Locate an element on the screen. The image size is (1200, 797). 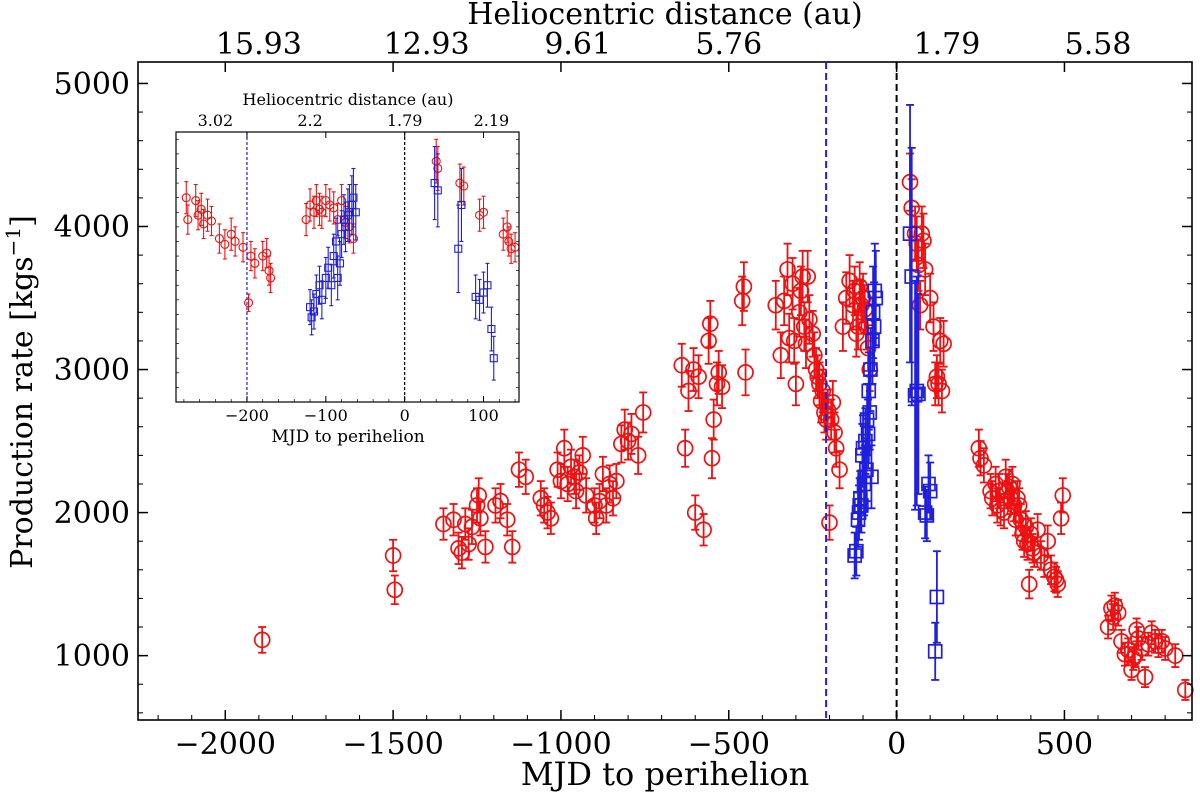
x-tick-label: −1500 is located at coordinates (392, 744).